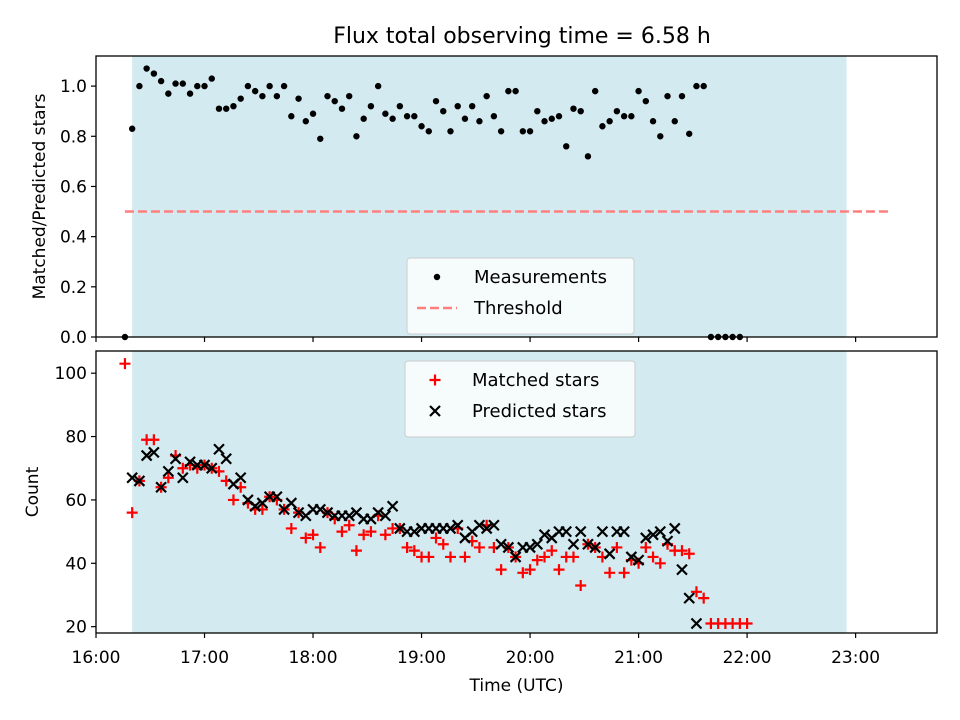 Image resolution: width=960 pixels, height=720 pixels. Describe the element at coordinates (747, 658) in the screenshot. I see `x-tick-label: 22:00` at that location.